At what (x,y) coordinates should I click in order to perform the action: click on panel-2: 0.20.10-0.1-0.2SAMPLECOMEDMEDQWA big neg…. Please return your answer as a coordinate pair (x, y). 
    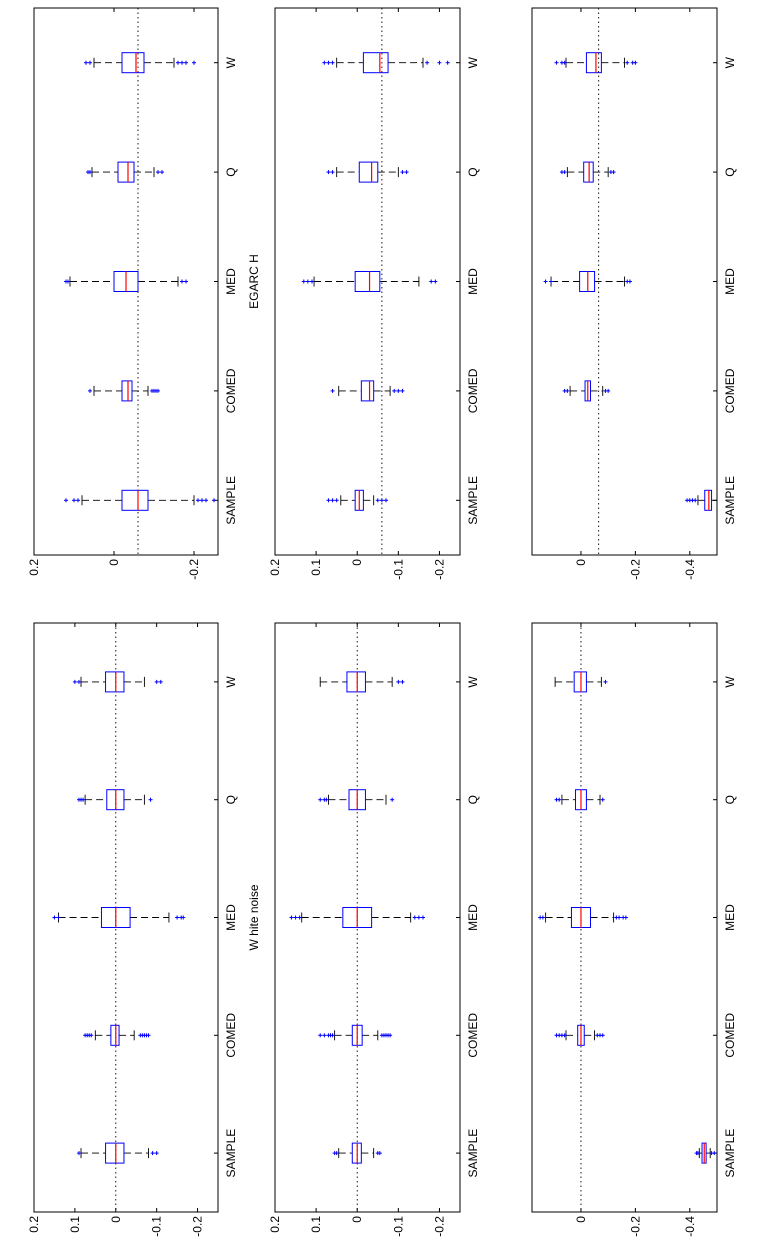
    Looking at the image, I should click on (374, 929).